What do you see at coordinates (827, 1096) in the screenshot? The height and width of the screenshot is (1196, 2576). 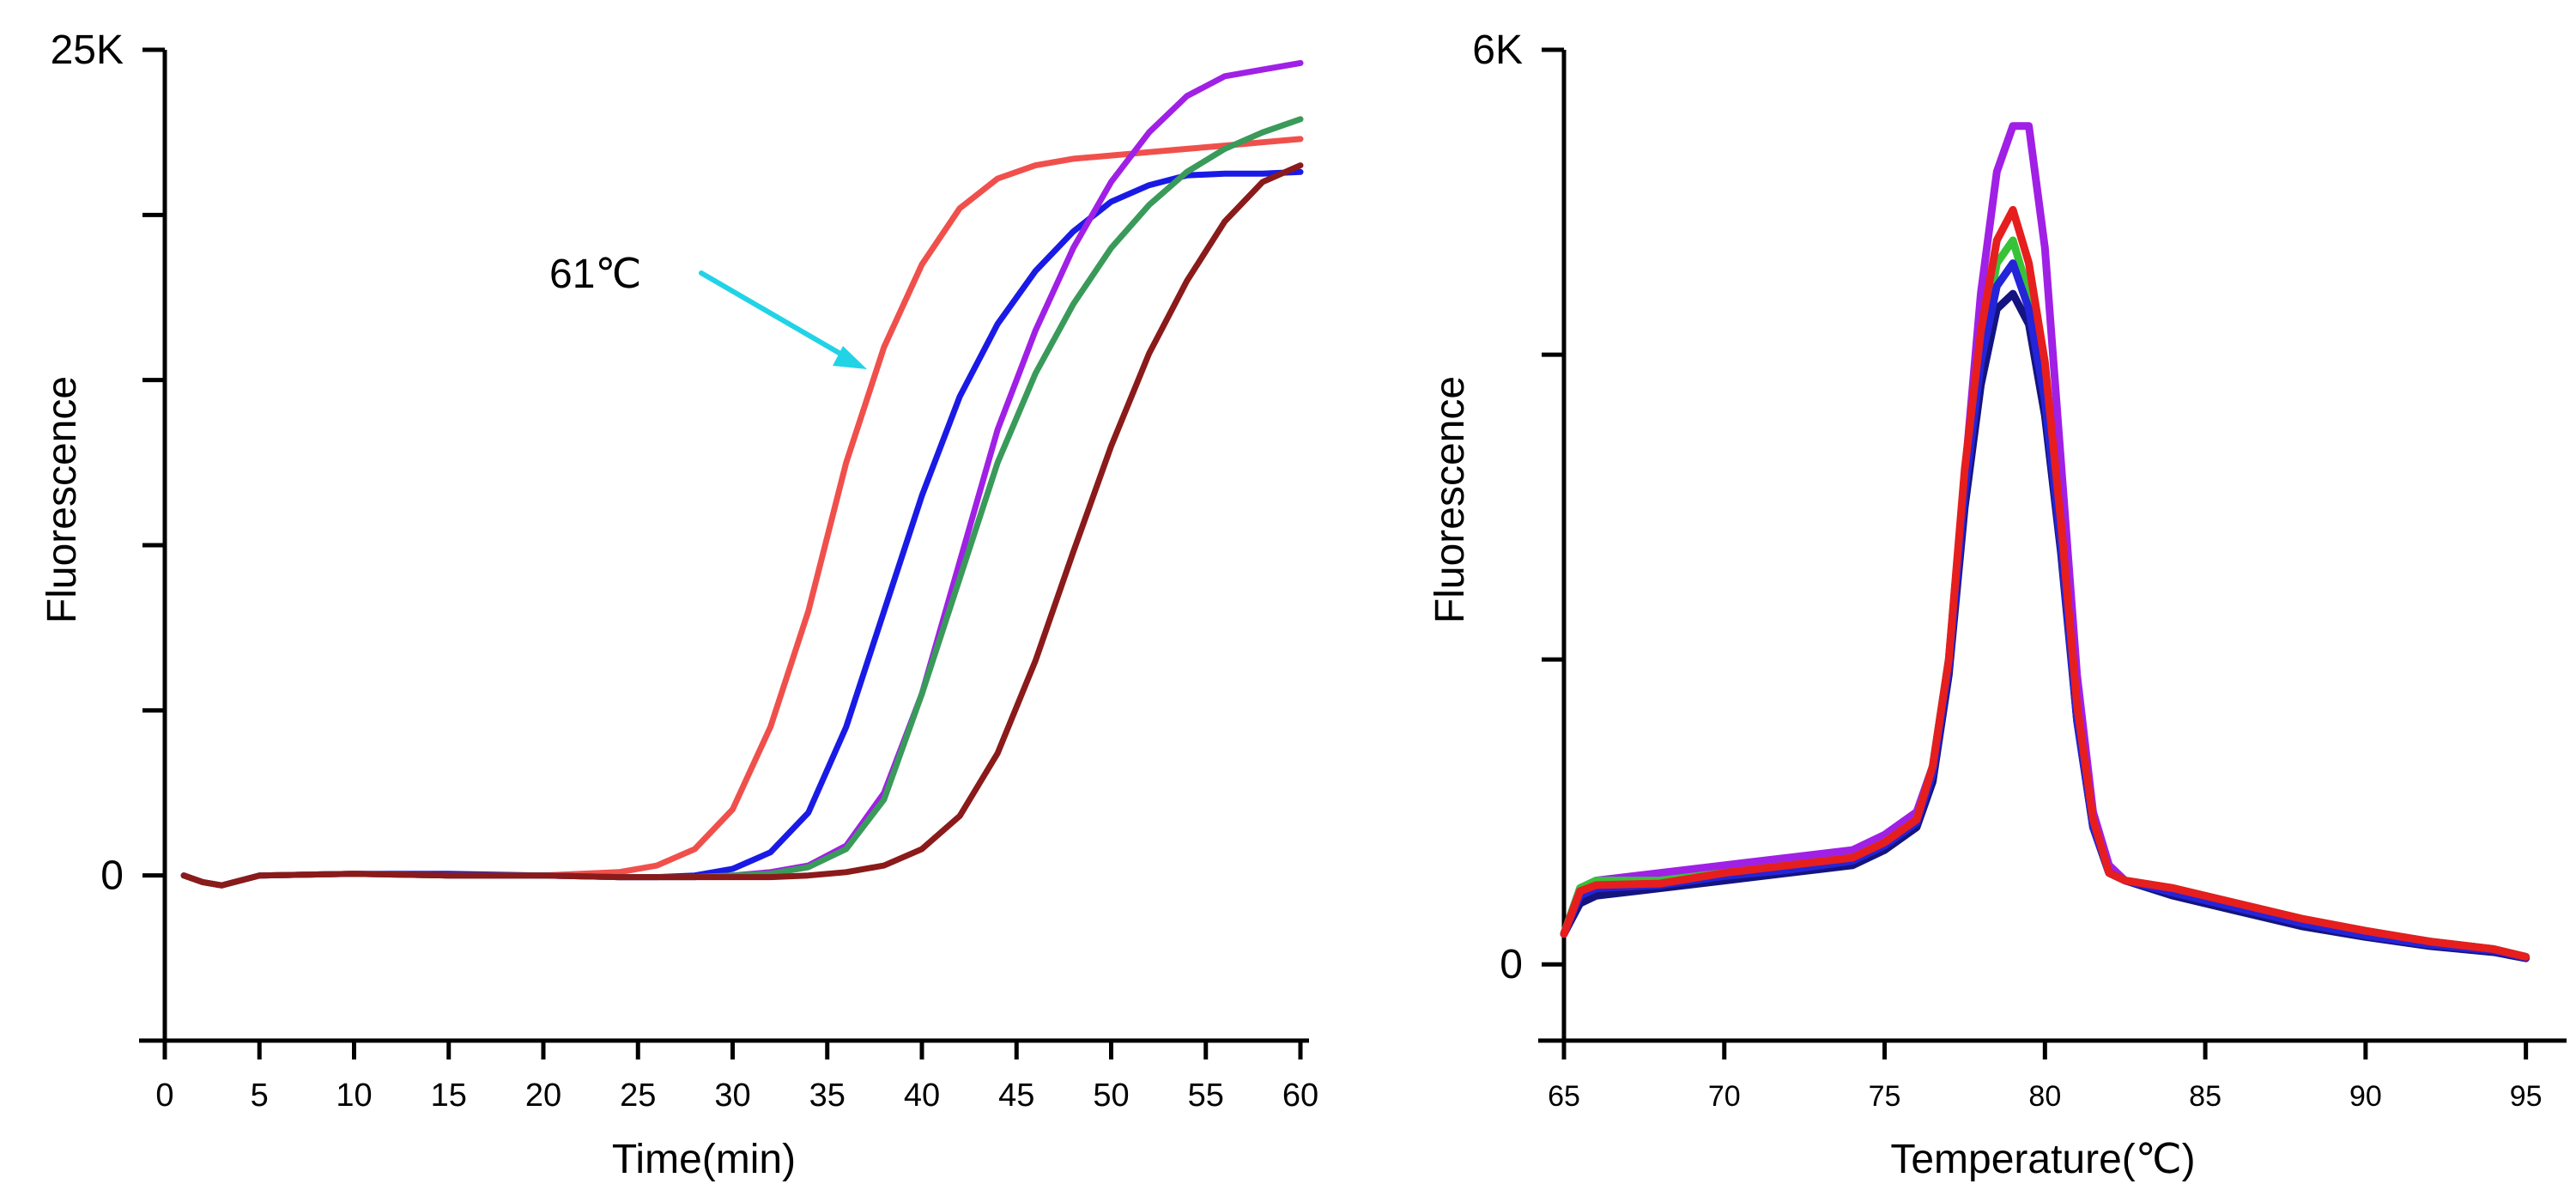 I see `amplification-x-tick-label: 35` at bounding box center [827, 1096].